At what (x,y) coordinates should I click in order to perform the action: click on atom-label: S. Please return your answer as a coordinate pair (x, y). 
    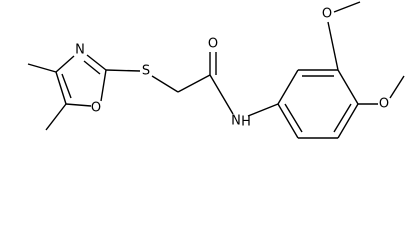
    Looking at the image, I should click on (146, 71).